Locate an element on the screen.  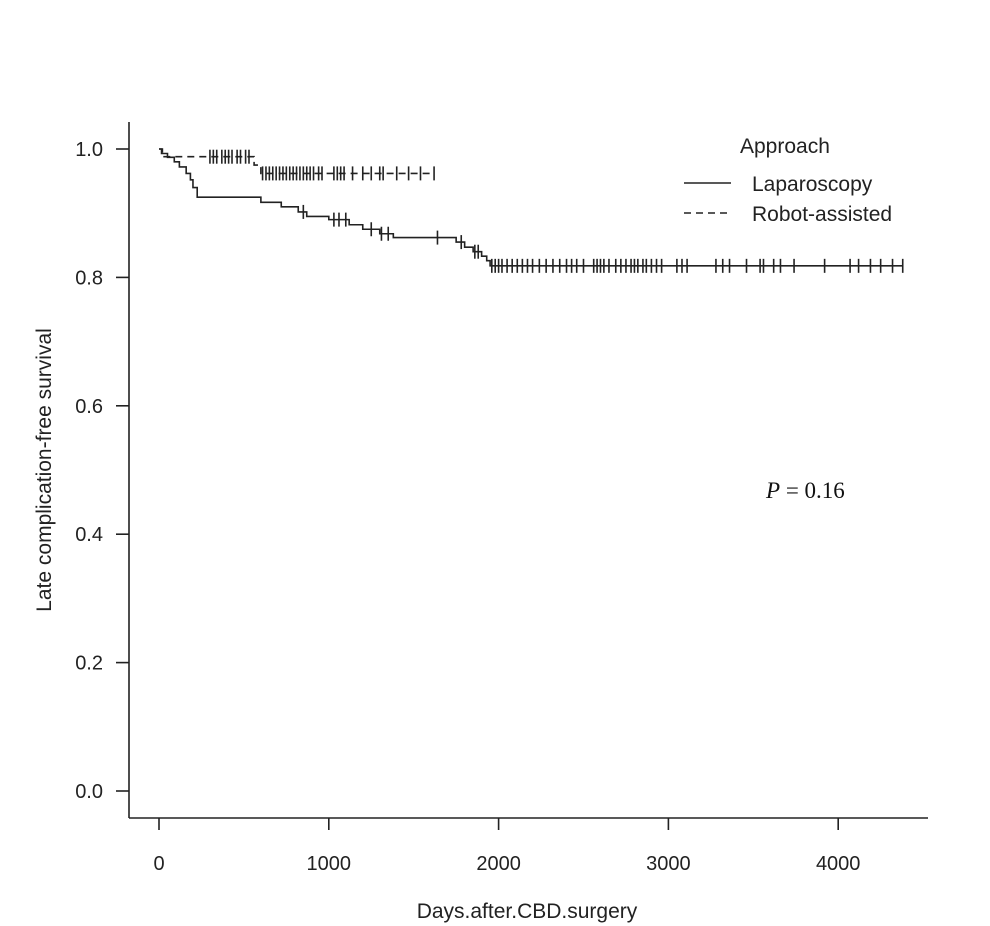
p-value-label: P is located at coordinates (772, 490).